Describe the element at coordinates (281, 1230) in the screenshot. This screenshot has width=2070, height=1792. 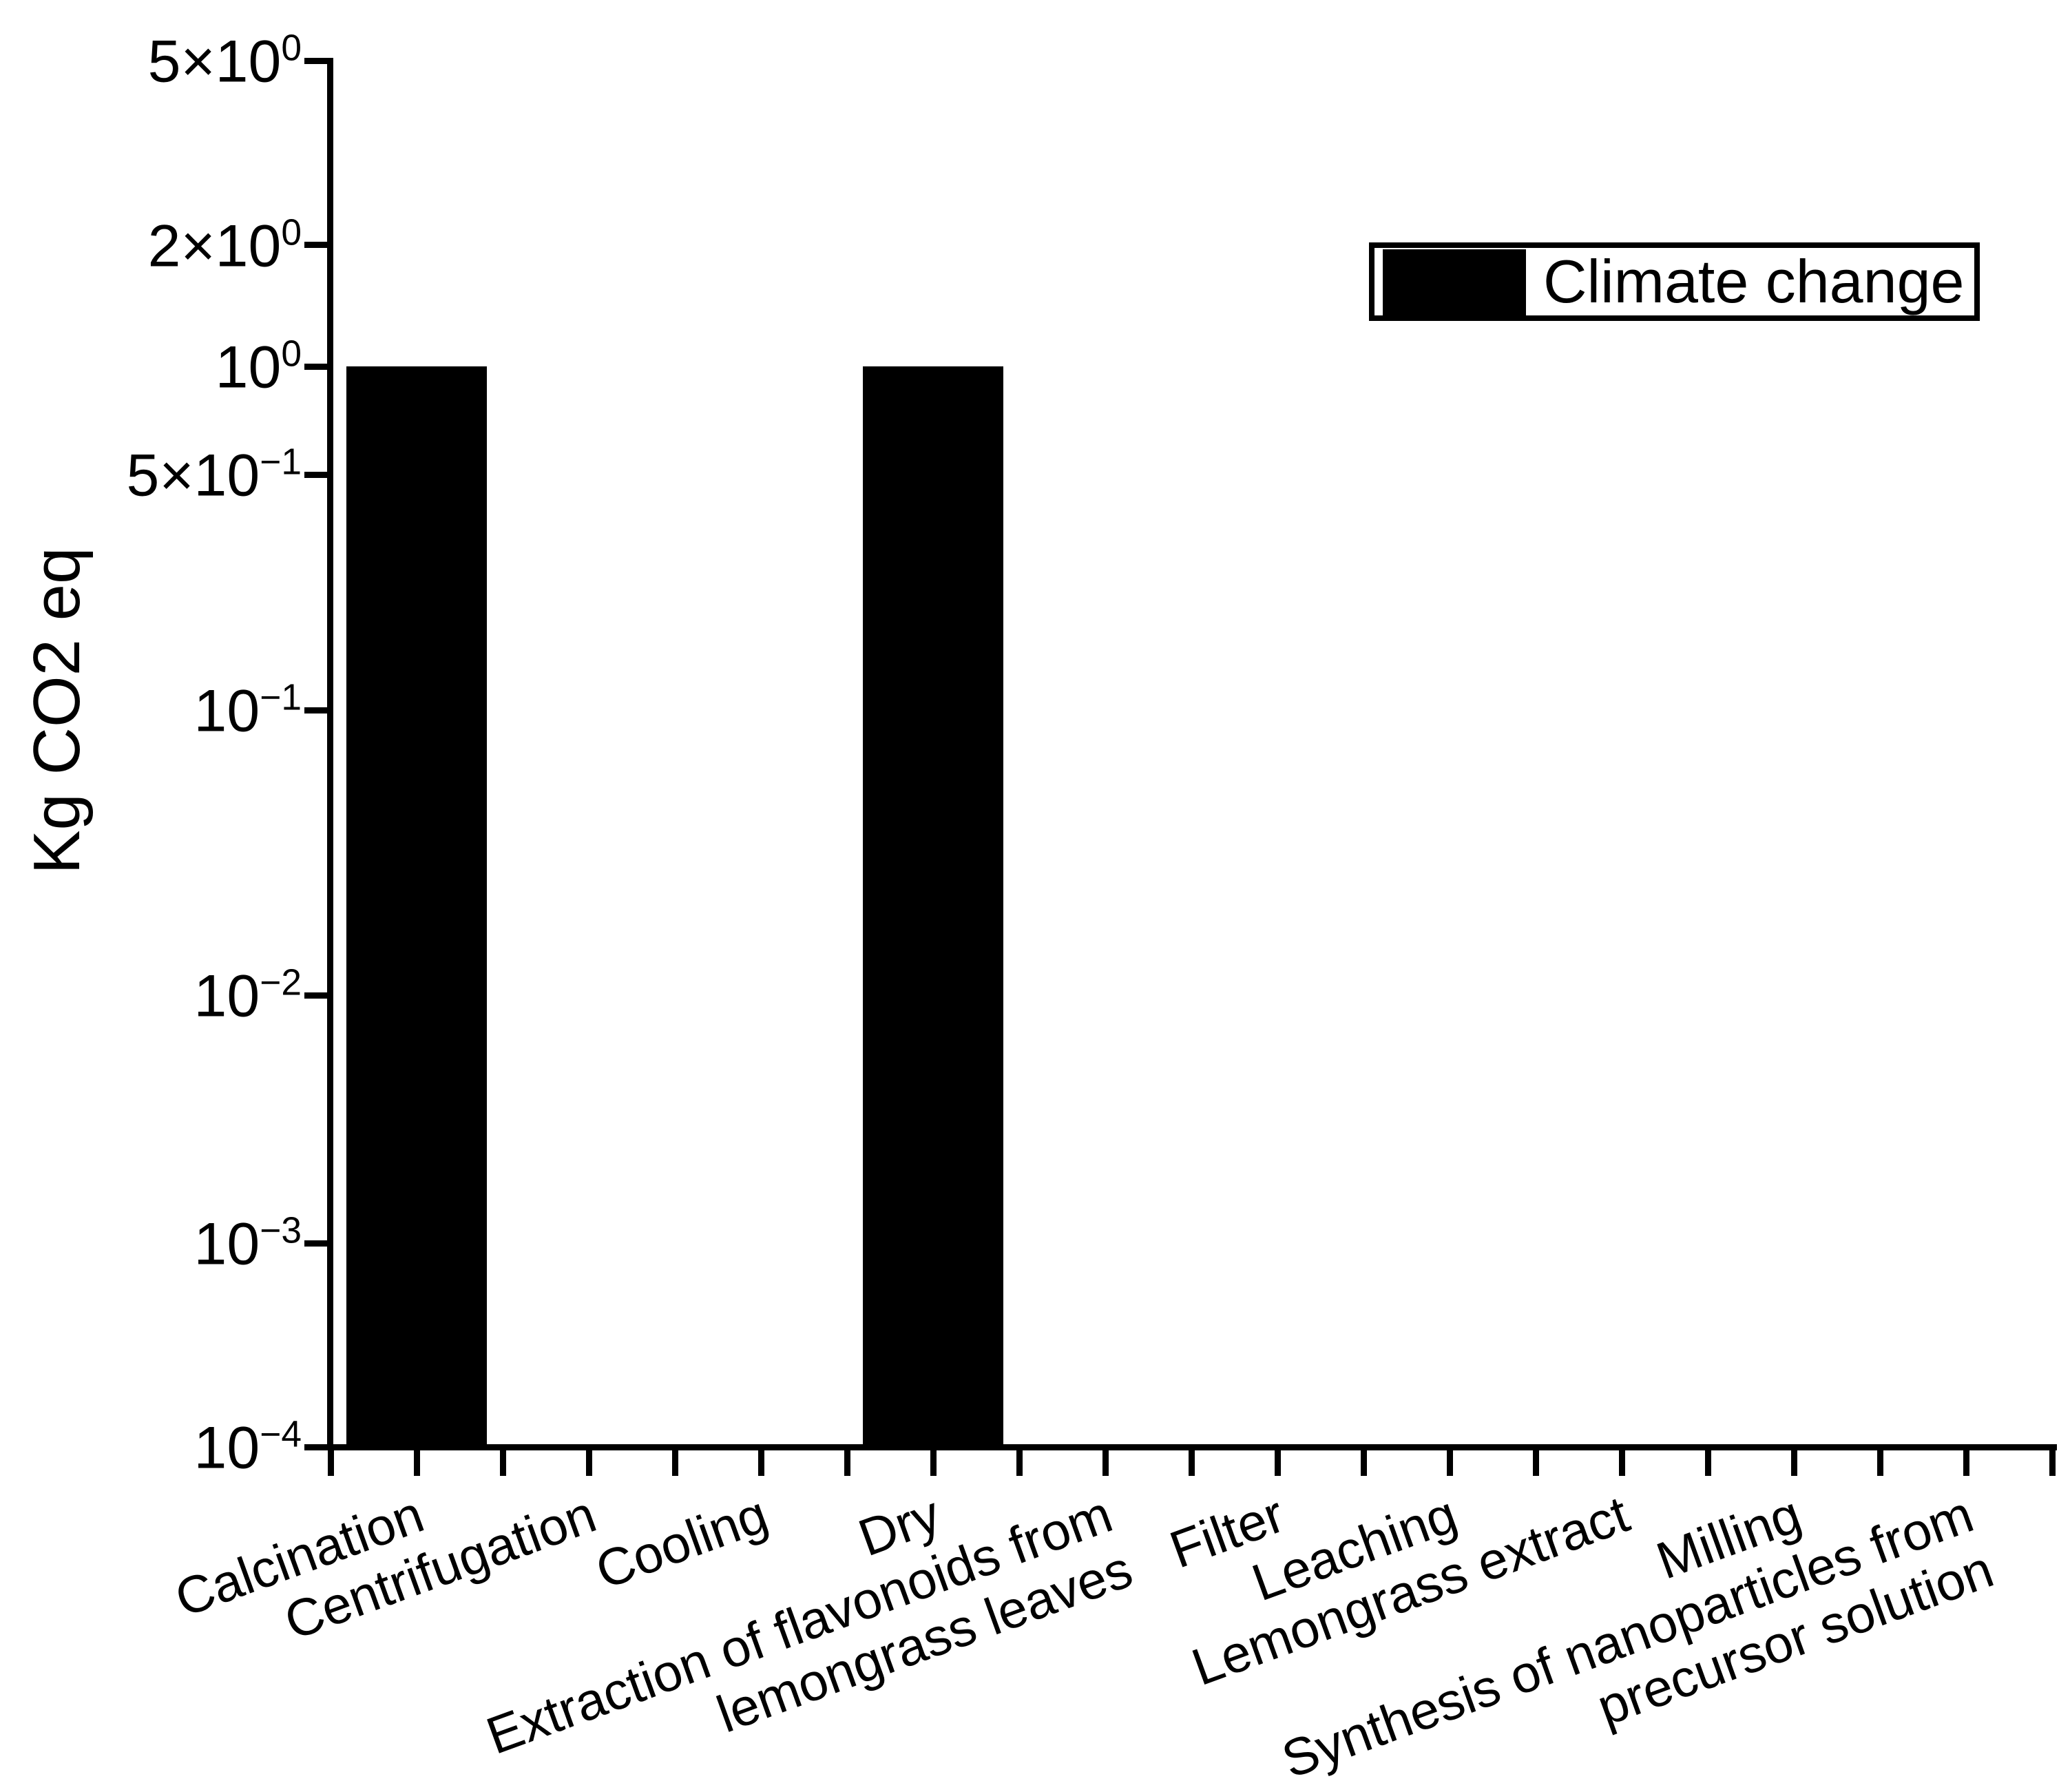
I see `y-tick-label-exponent: −3` at that location.